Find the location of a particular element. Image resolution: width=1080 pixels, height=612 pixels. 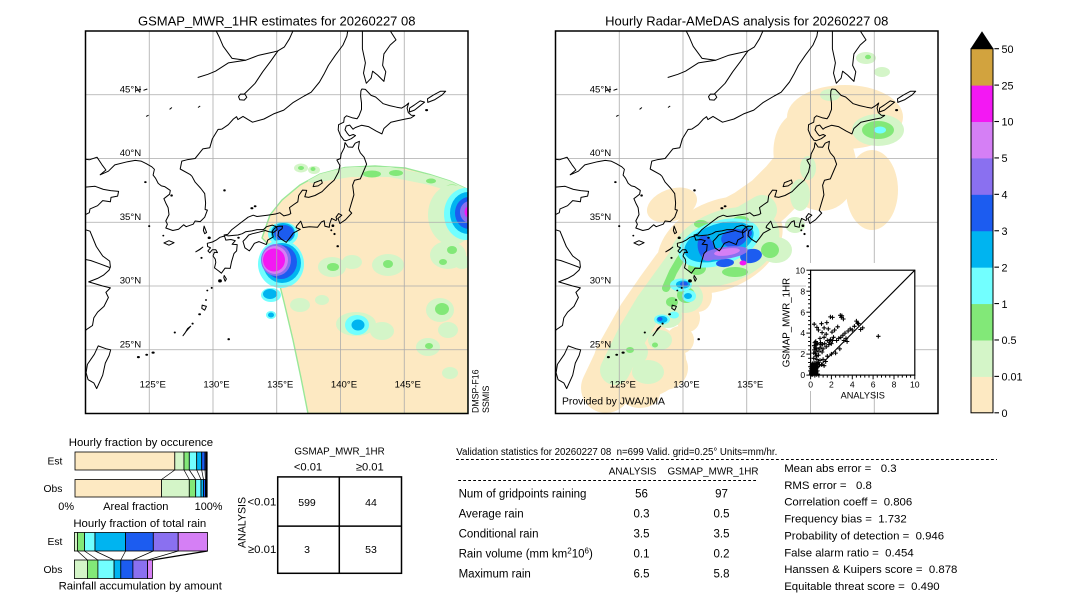

svg-text:GSMAP_MWR_1HR estimates for 20: GSMAP_MWR_1HR estimates for 20260227 08 is located at coordinates (276, 21).